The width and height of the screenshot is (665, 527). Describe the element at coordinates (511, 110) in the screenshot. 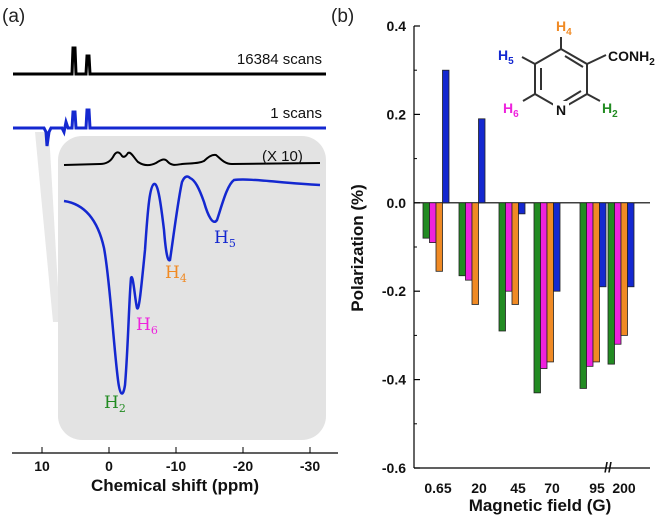

I see `structure-h6: H6` at that location.